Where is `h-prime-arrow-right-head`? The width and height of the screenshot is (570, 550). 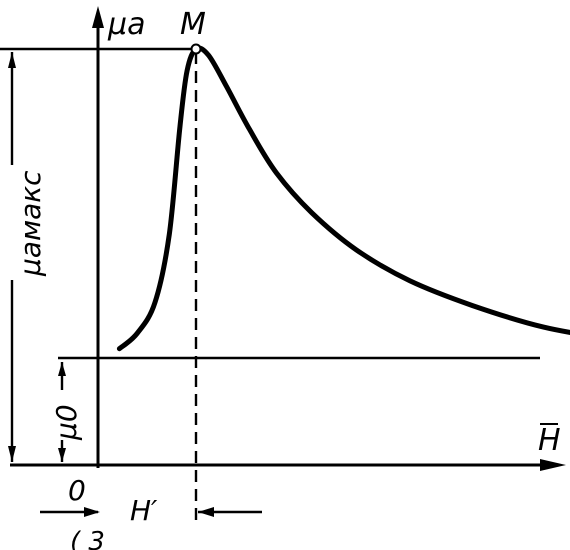 h-prime-arrow-right-head is located at coordinates (206, 512).